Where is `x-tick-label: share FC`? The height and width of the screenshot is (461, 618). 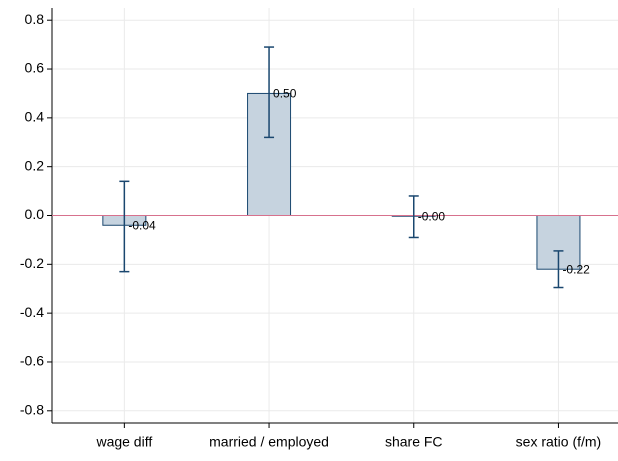
x-tick-label: share FC is located at coordinates (414, 442).